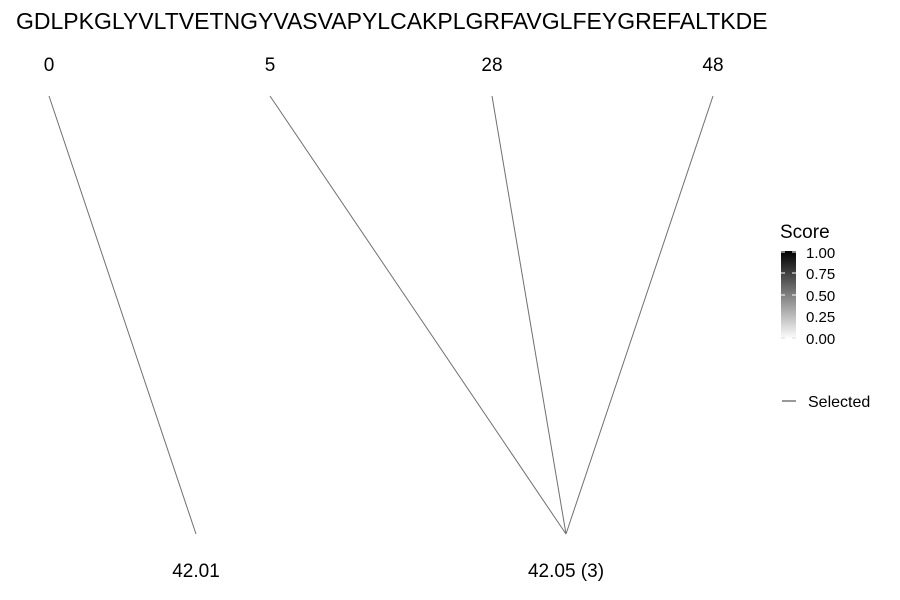 Image resolution: width=900 pixels, height=600 pixels. What do you see at coordinates (529, 315) in the screenshot?
I see `edge-t2-b1` at bounding box center [529, 315].